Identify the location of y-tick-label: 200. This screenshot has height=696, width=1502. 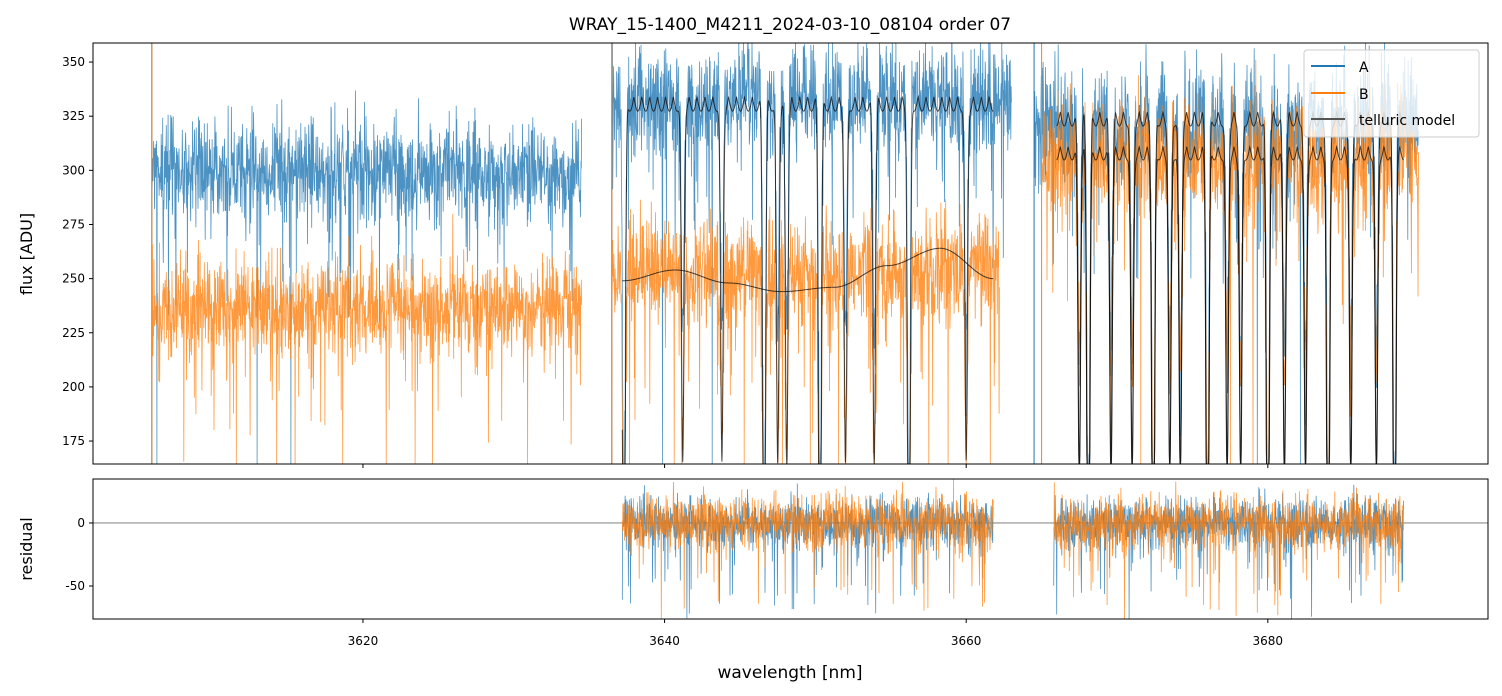
(73, 387).